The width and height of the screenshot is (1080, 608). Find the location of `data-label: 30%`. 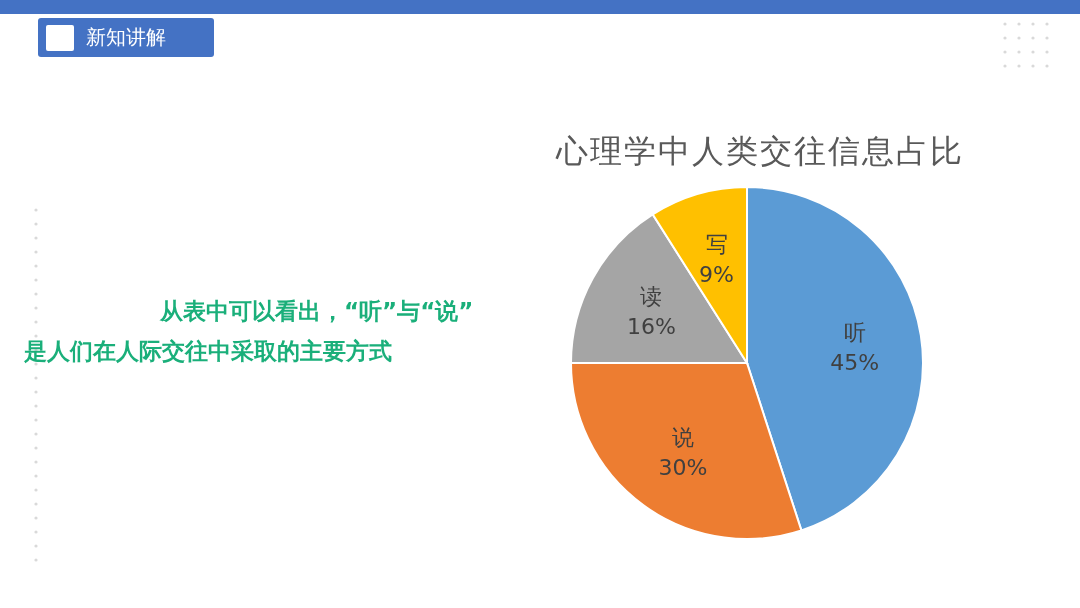

data-label: 30% is located at coordinates (683, 468).